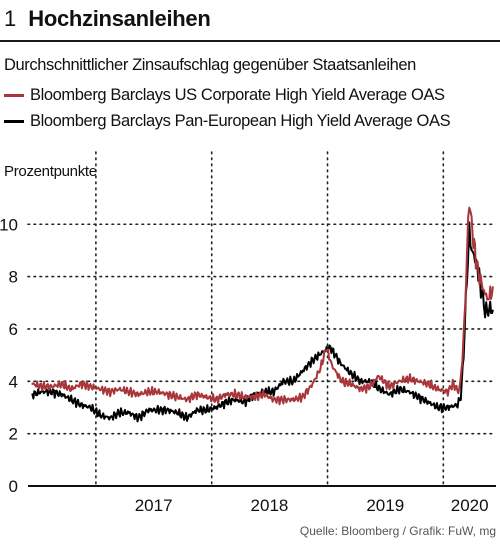 Image resolution: width=500 pixels, height=545 pixels. What do you see at coordinates (13, 434) in the screenshot?
I see `y-tick-label-2: 2` at bounding box center [13, 434].